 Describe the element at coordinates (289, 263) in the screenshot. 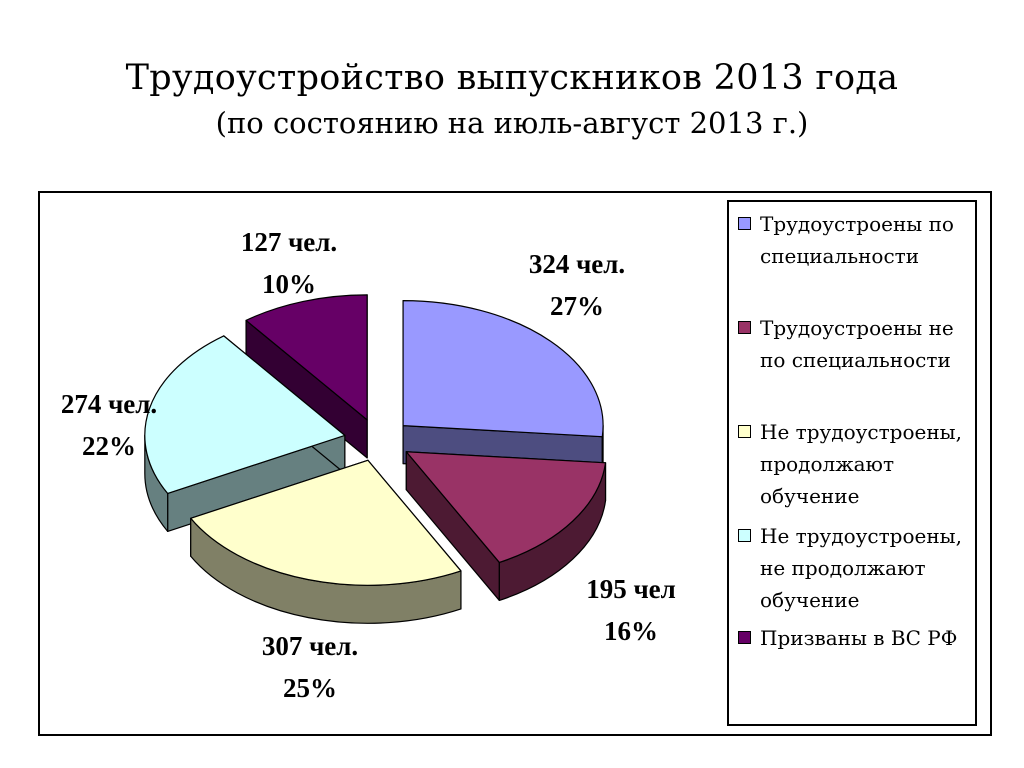

I see `data-label-slice-5: 127 чел. 10%` at that location.